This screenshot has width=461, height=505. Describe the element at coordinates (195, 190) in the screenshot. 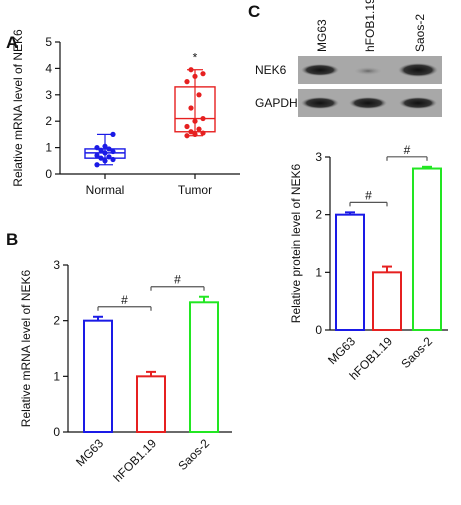

I see `x-tick-label: Tumor` at that location.